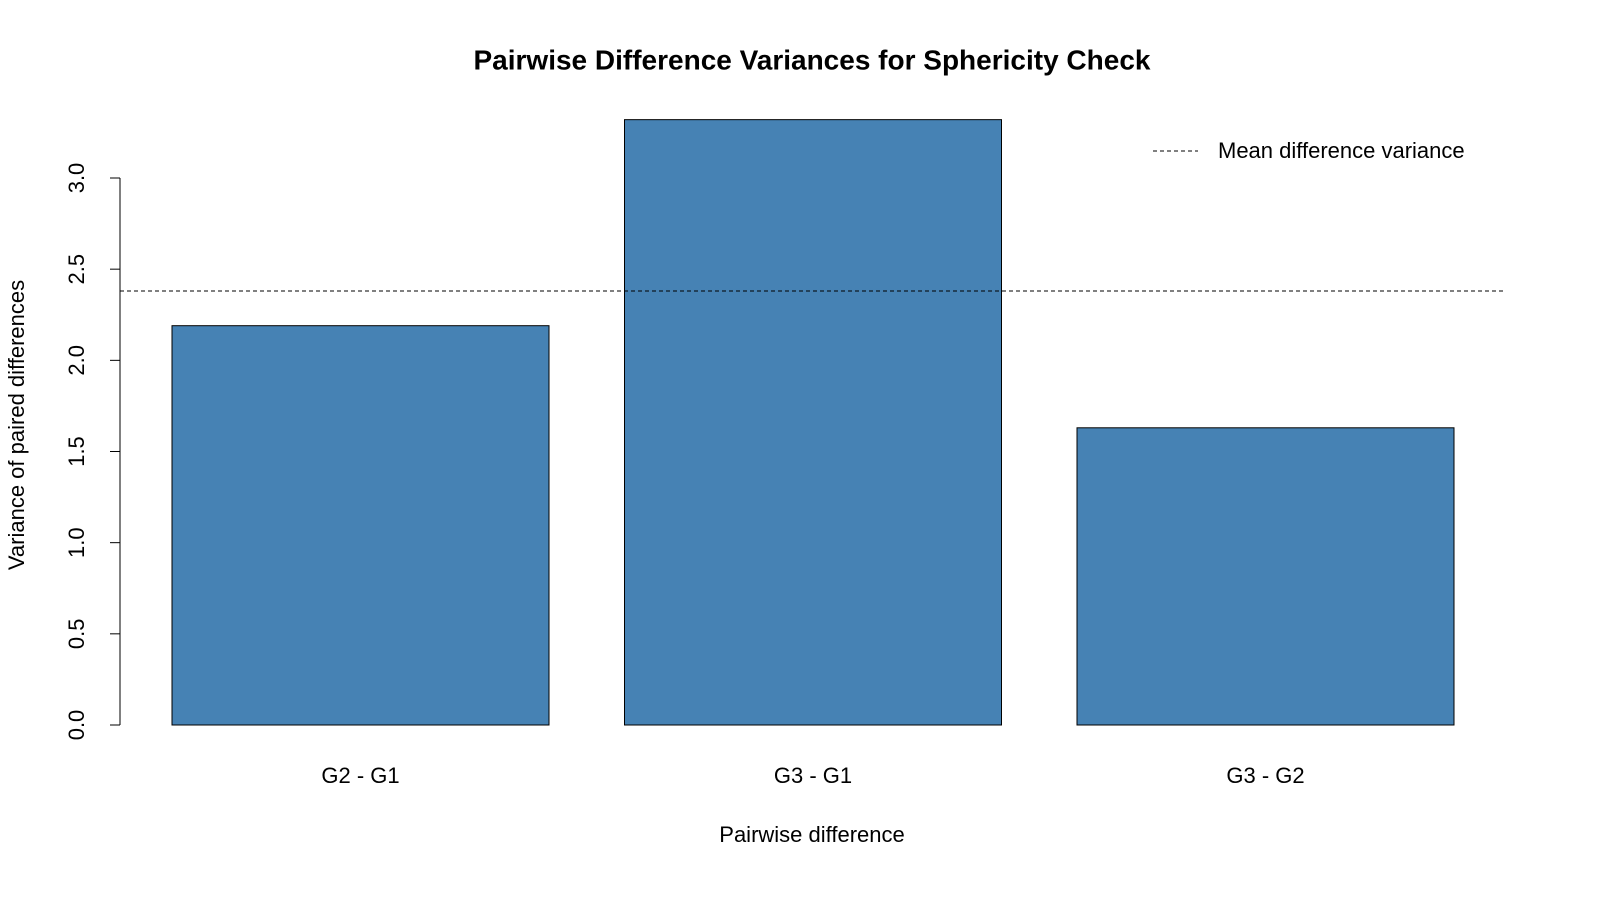  What do you see at coordinates (813, 775) in the screenshot?
I see `x-tick-label: G3 - G1` at bounding box center [813, 775].